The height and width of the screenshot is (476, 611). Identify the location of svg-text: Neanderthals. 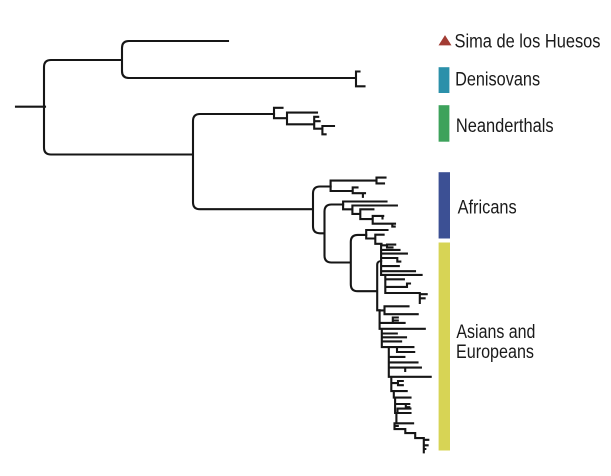
(505, 126).